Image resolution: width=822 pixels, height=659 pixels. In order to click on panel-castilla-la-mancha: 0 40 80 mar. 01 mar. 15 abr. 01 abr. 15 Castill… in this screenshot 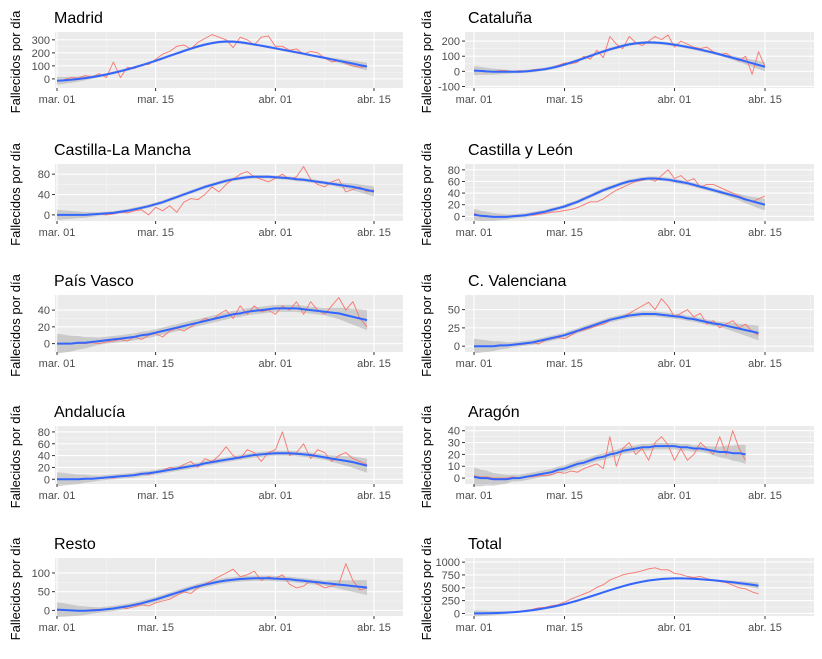, I will do `click(205, 194)`.